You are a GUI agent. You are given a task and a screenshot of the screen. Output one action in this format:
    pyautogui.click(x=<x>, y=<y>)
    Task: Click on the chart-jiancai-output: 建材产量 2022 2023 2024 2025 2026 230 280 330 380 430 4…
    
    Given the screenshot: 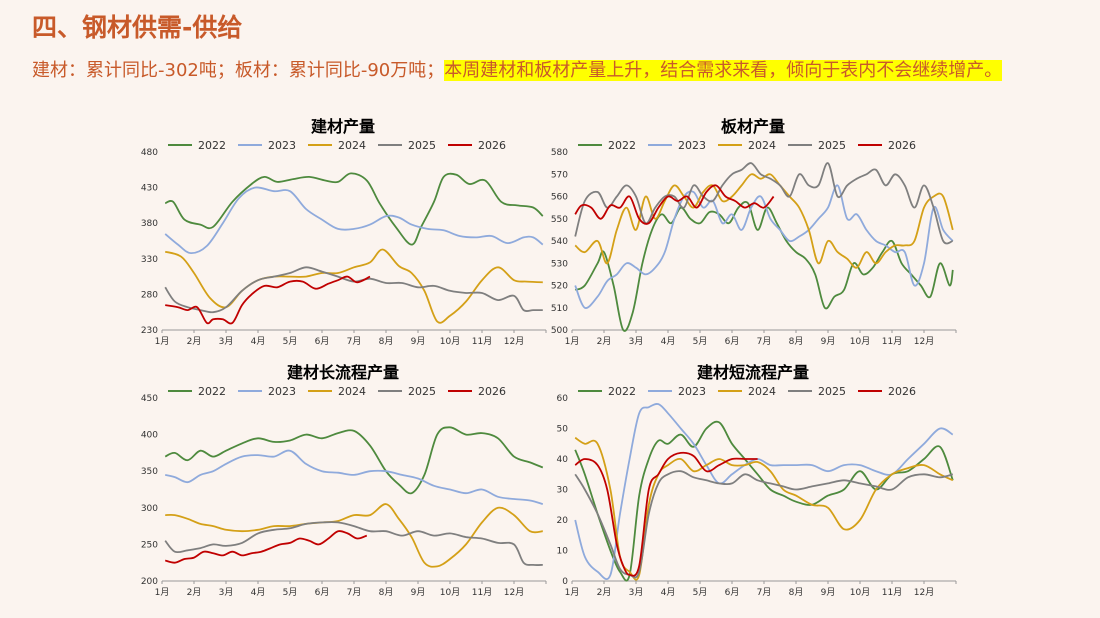 What is the action you would take?
    pyautogui.click(x=344, y=232)
    